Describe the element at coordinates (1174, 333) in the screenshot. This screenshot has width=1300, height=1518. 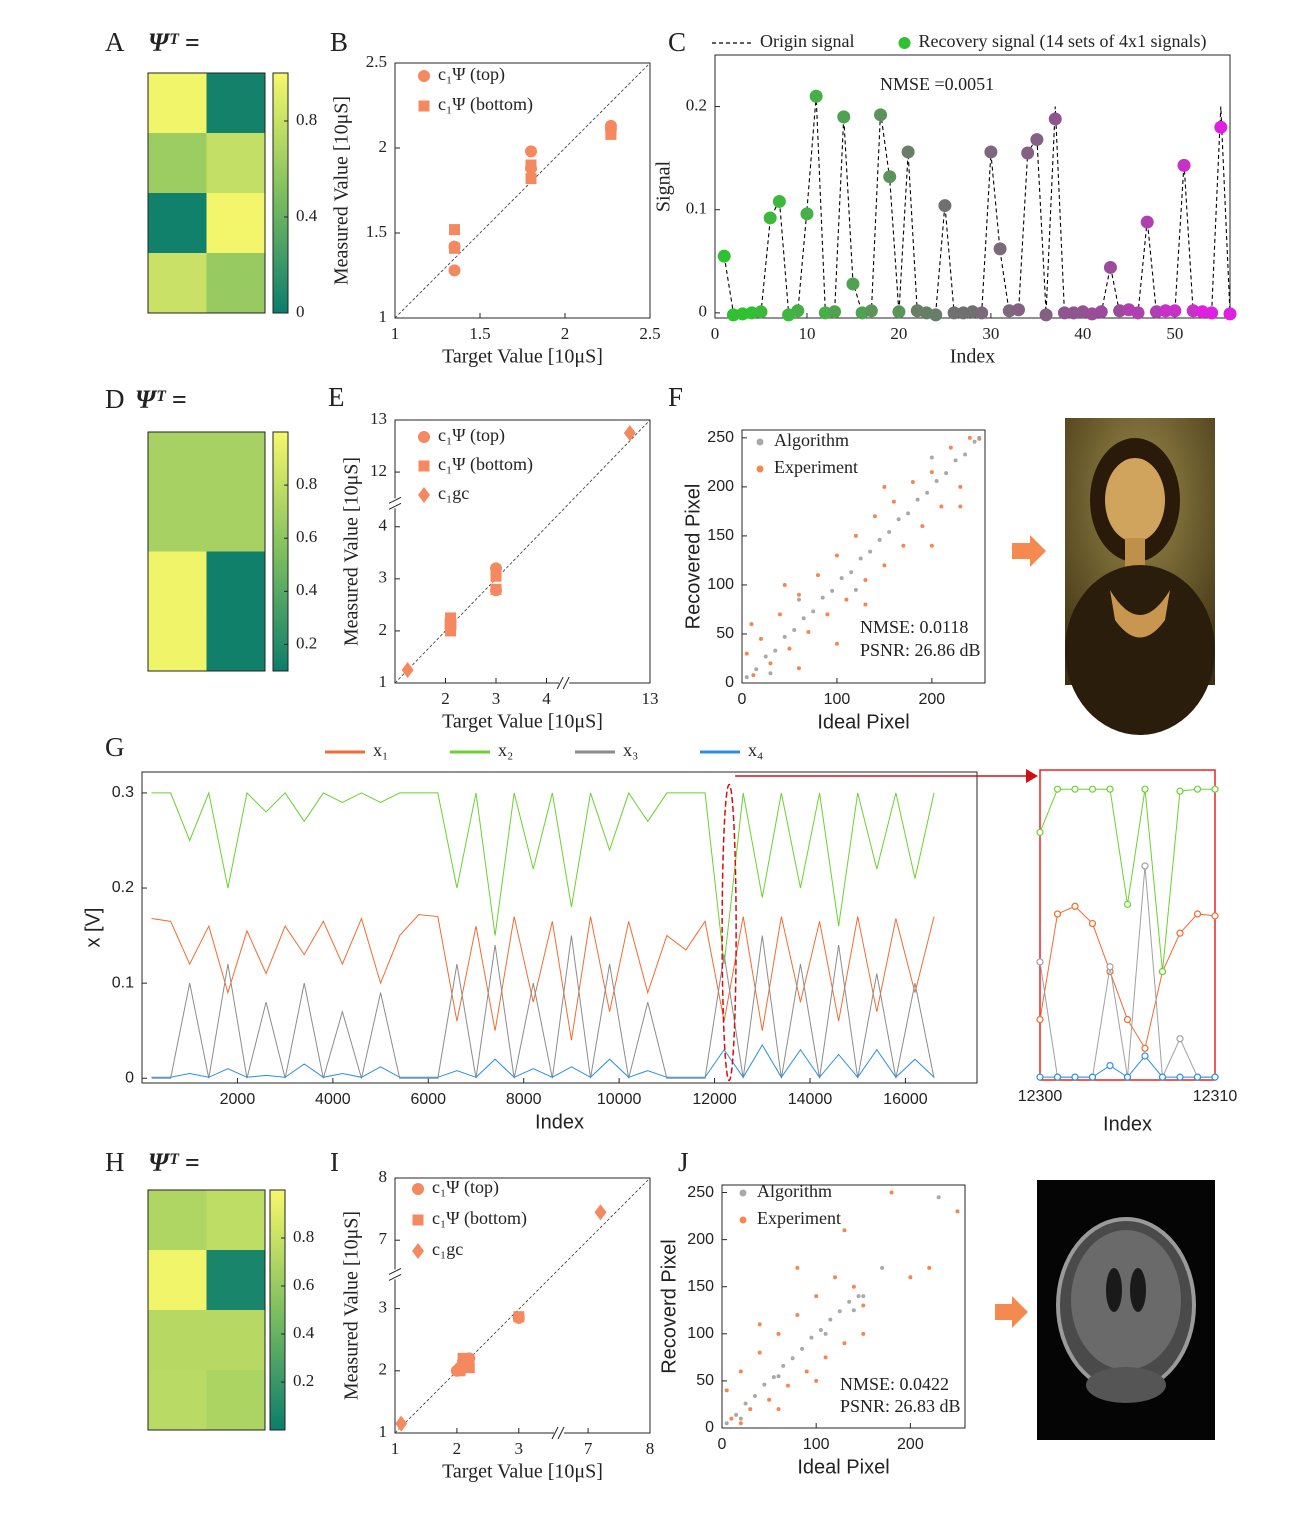
I see `x-tick-label: 50` at that location.